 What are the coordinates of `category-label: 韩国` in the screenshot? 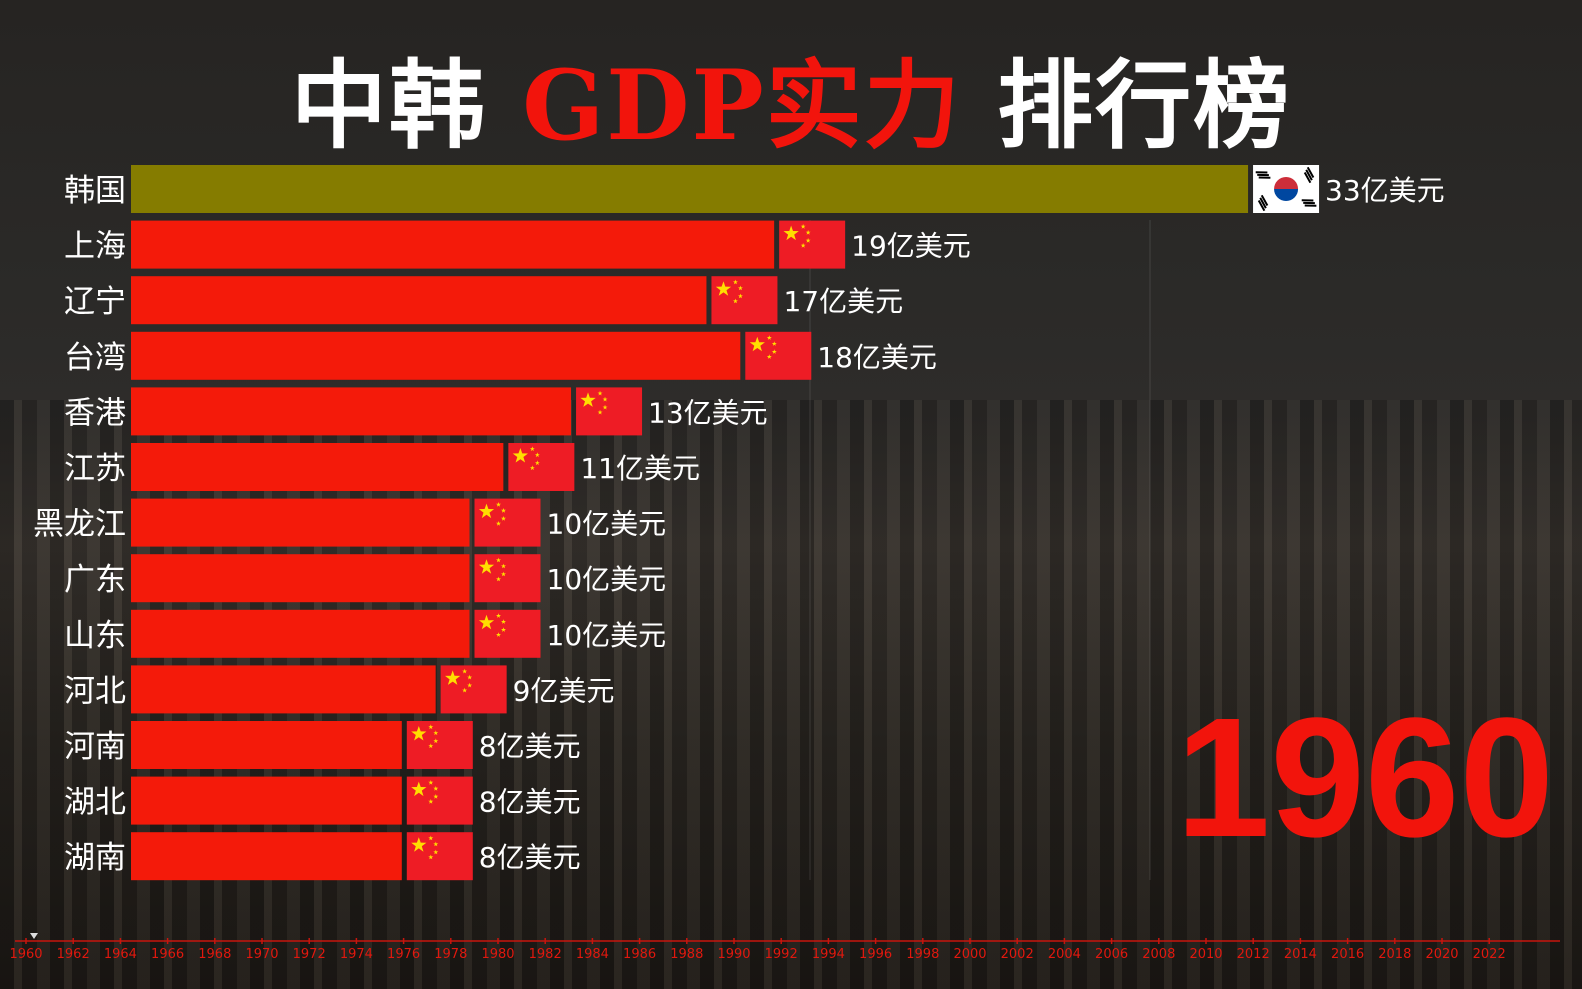 It's located at (95, 191).